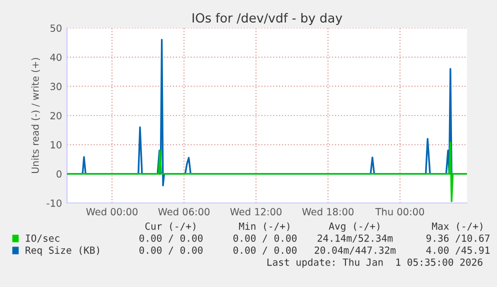 The height and width of the screenshot is (287, 497). What do you see at coordinates (355, 250) in the screenshot?
I see `text: 20.04m/447.32m` at bounding box center [355, 250].